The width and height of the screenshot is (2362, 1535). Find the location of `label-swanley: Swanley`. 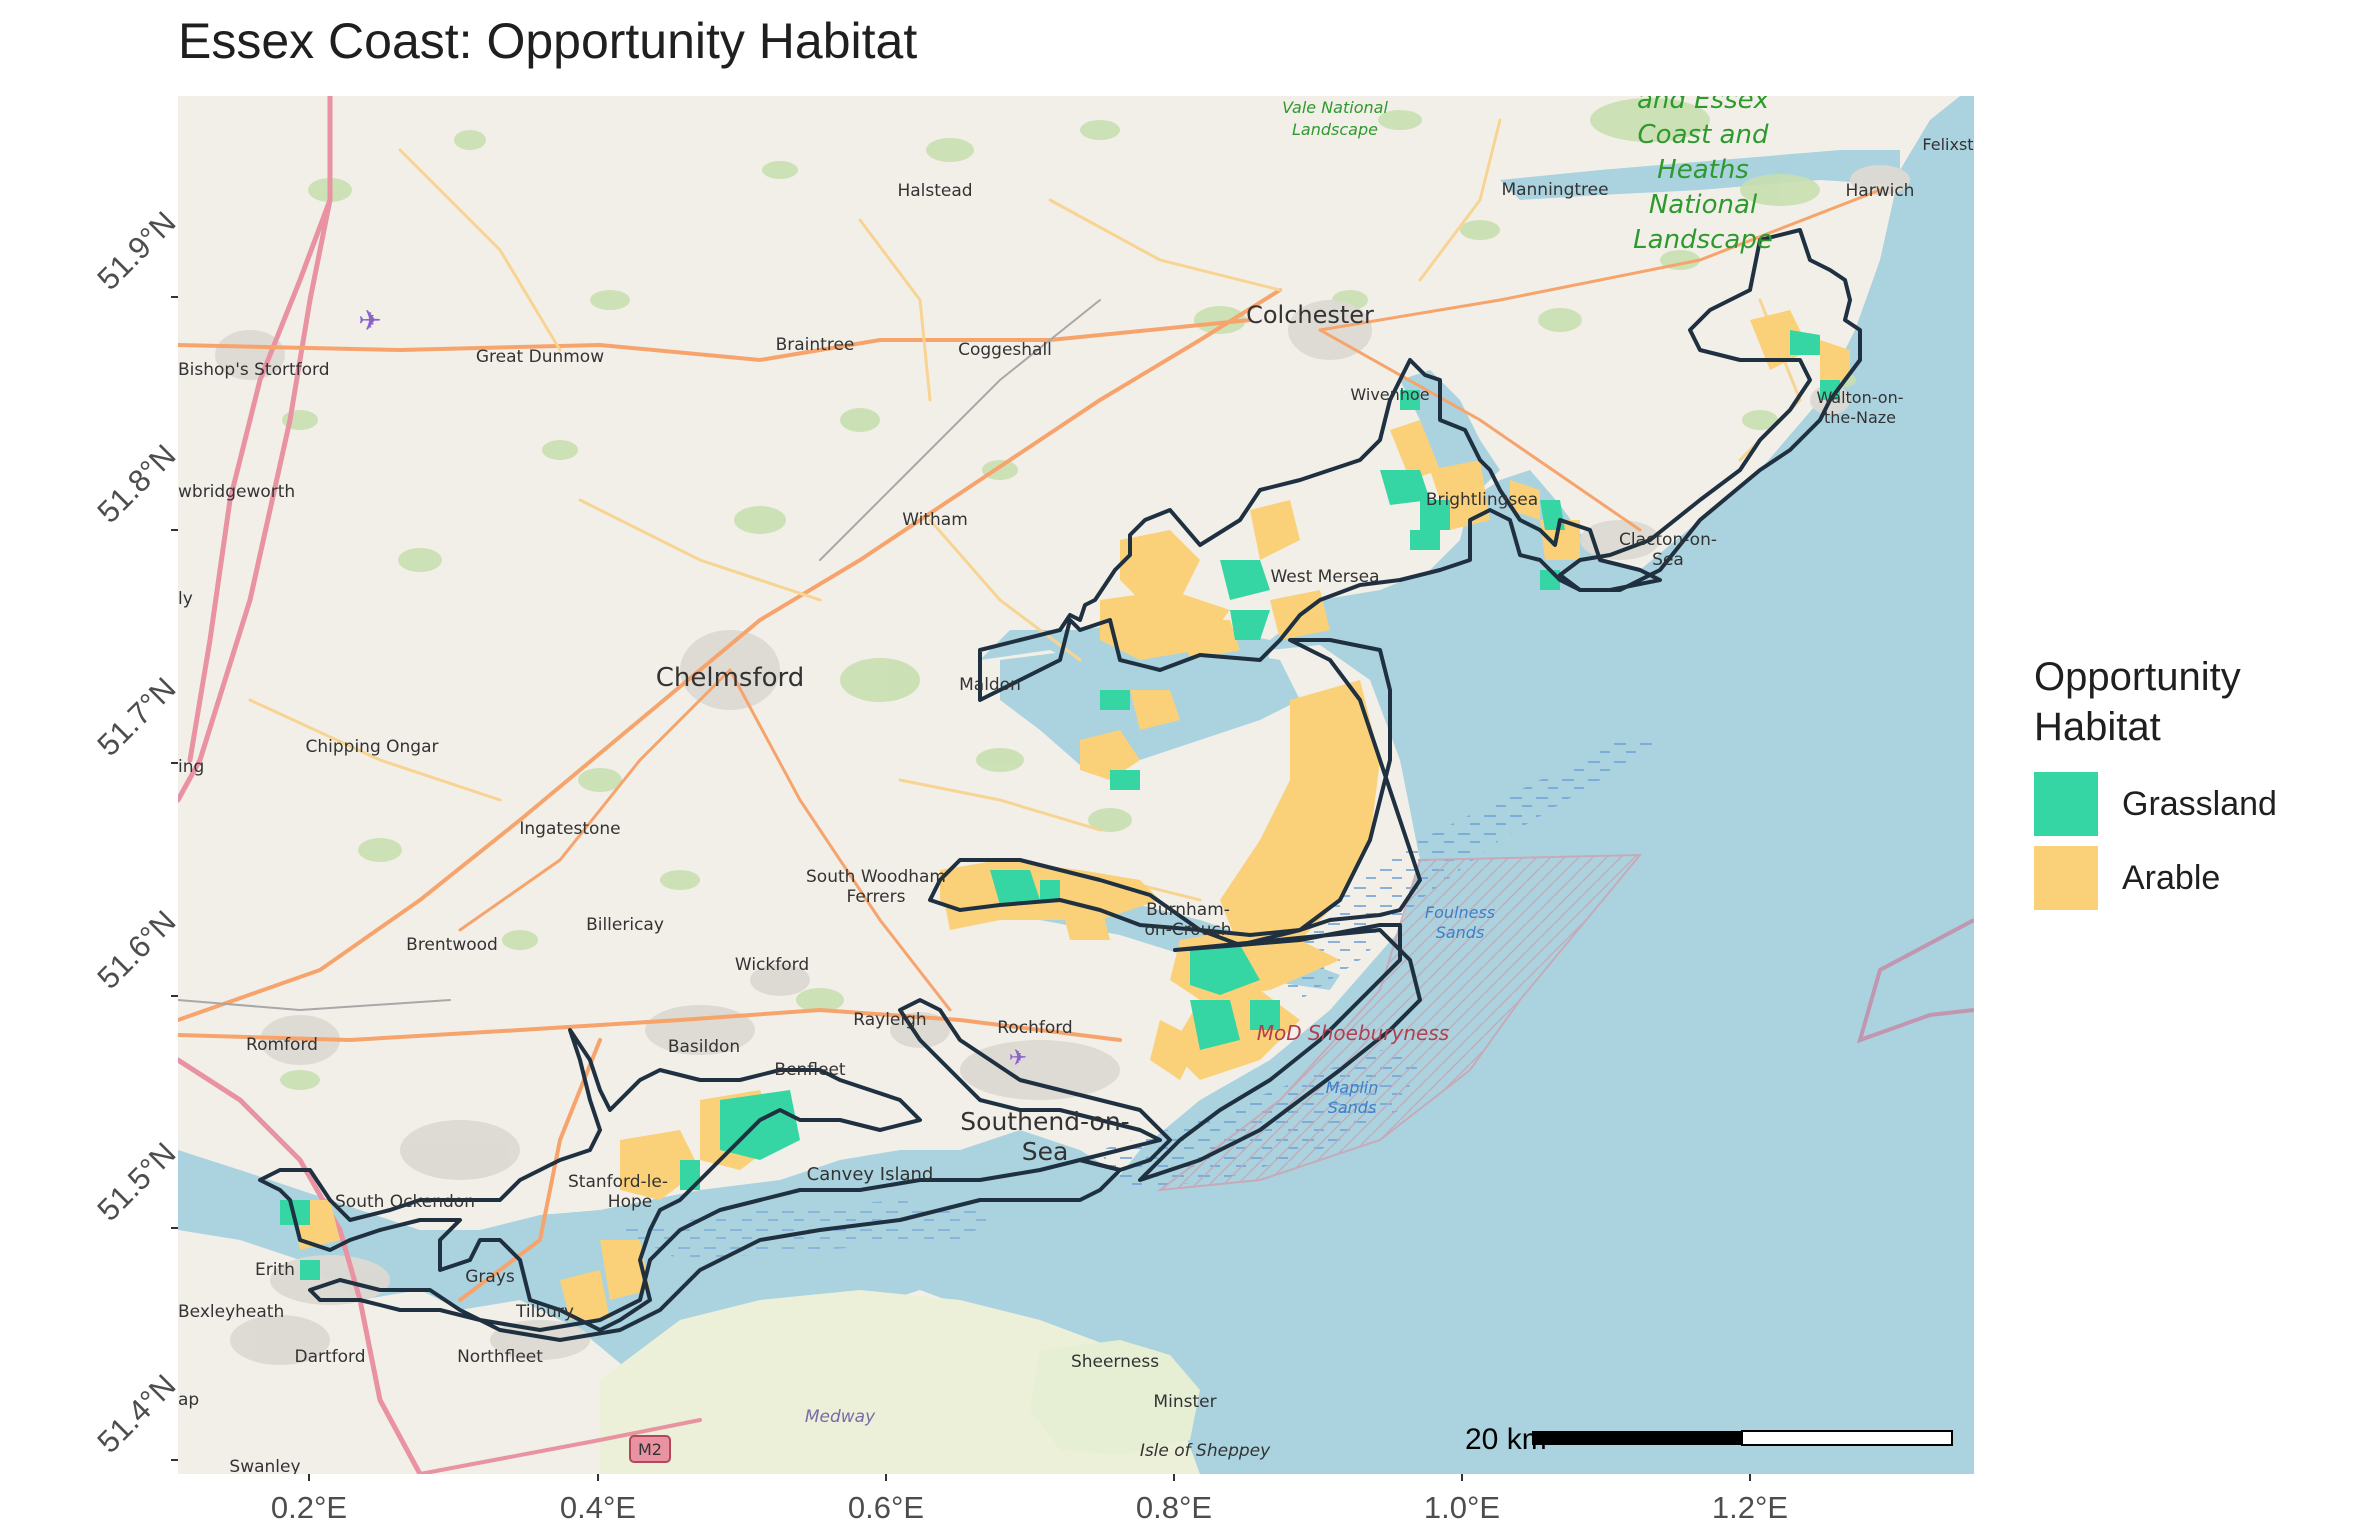

label-swanley: Swanley is located at coordinates (264, 1467).